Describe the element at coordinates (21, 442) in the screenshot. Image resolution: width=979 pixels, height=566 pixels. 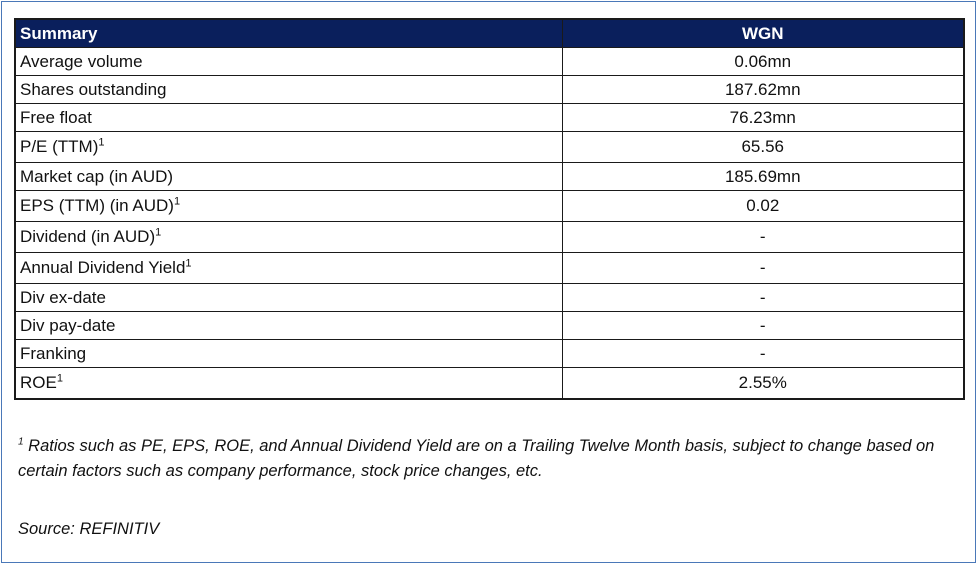
I see `footnote-marker: 1` at that location.